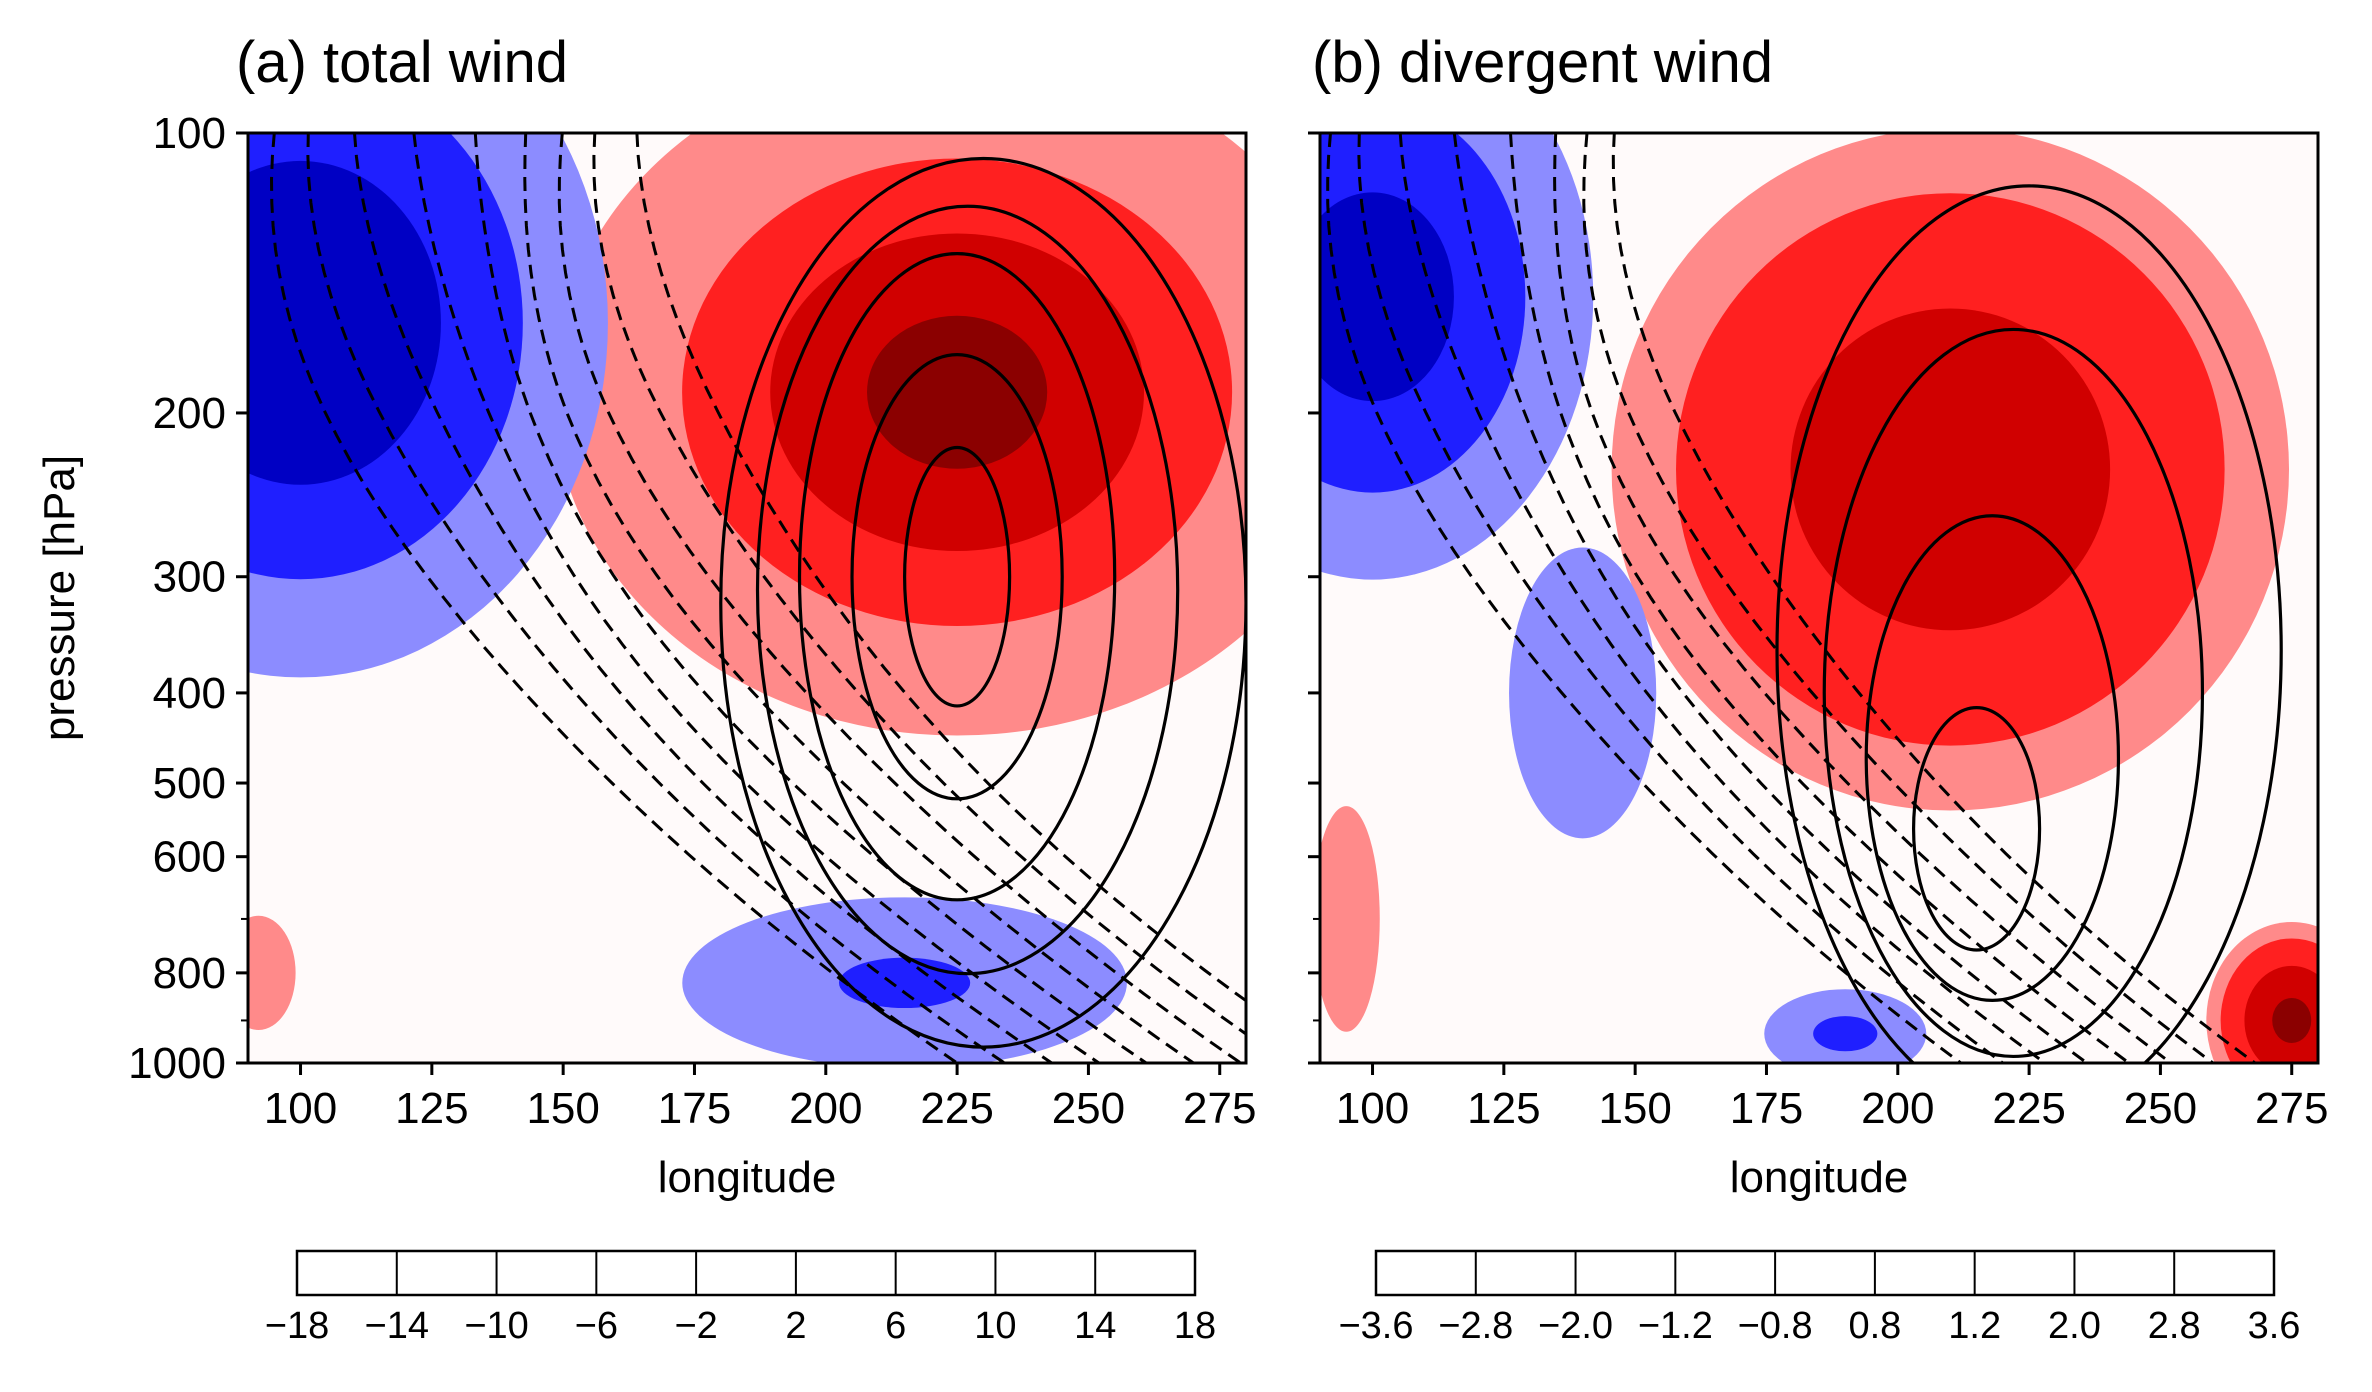 The width and height of the screenshot is (2372, 1392). I want to click on y-tick-label: 300, so click(189, 577).